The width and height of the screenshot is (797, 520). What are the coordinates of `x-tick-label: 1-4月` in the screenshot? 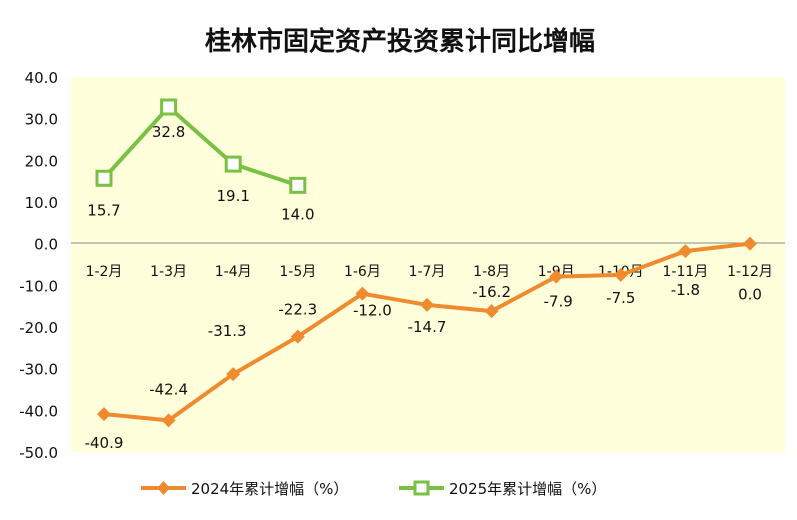 It's located at (233, 272).